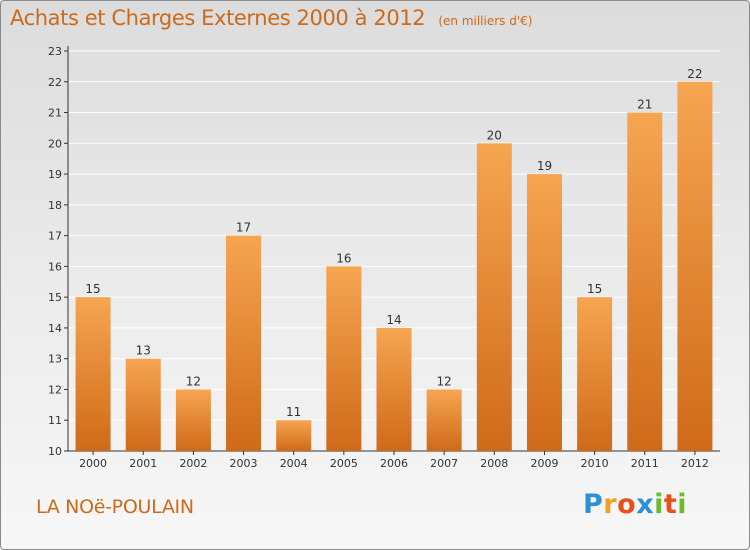  What do you see at coordinates (243, 228) in the screenshot?
I see `data-label: 17` at bounding box center [243, 228].